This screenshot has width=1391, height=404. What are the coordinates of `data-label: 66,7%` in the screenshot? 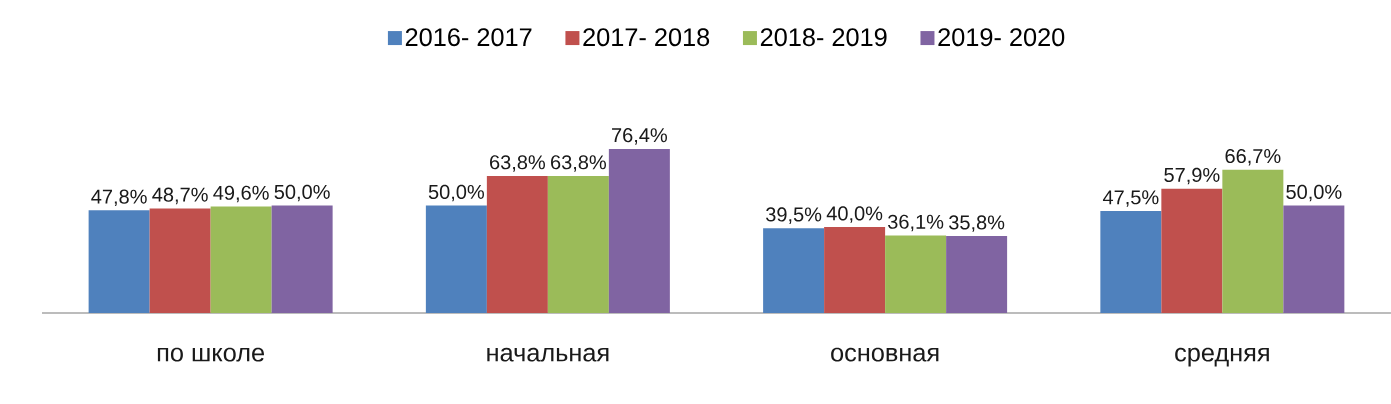 It's located at (1253, 157).